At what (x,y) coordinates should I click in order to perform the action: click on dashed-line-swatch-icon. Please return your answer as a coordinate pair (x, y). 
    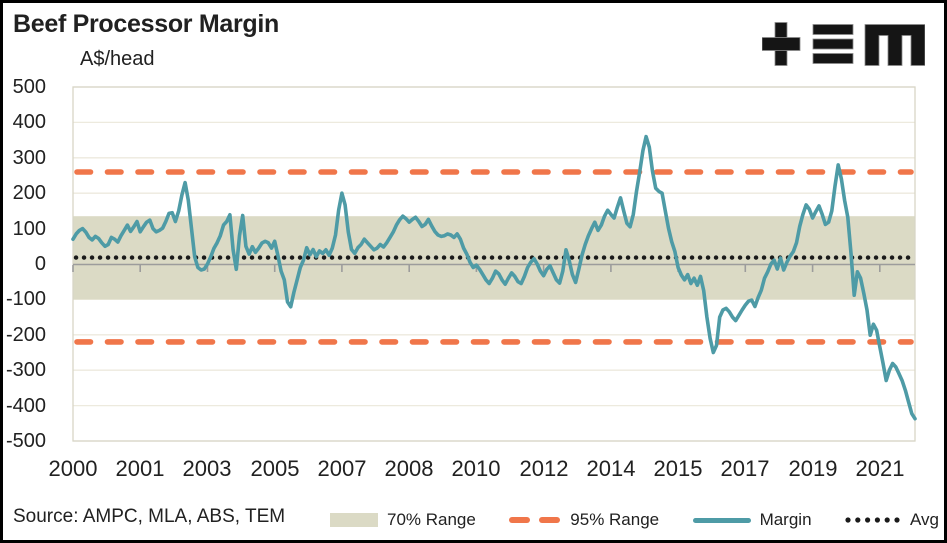
    Looking at the image, I should click on (535, 520).